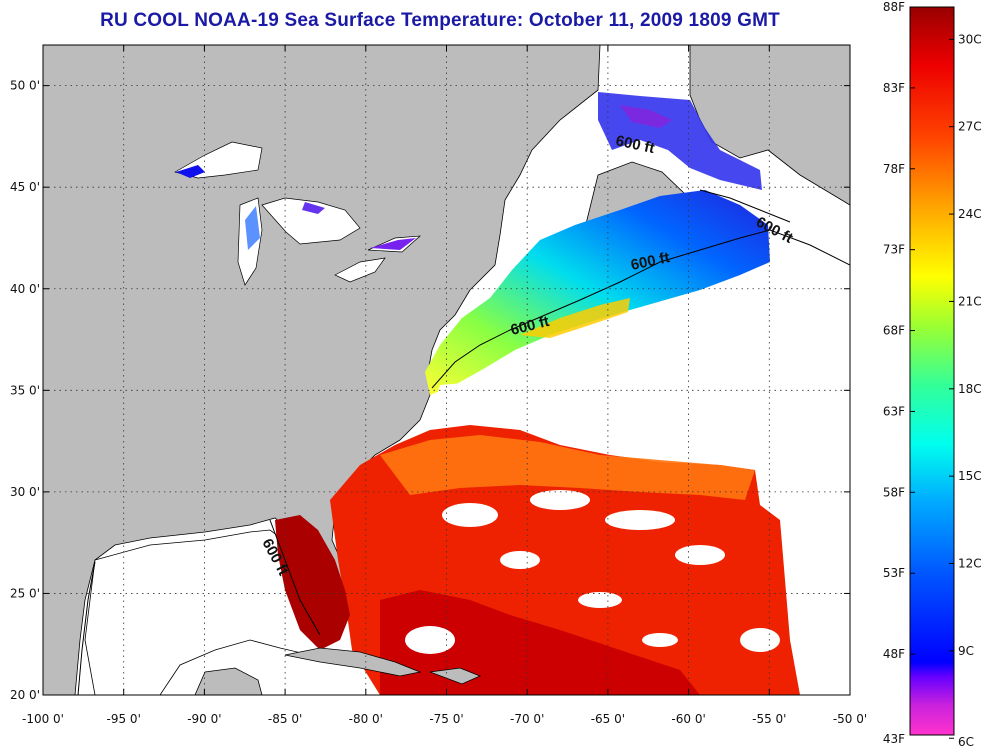 Image resolution: width=984 pixels, height=754 pixels. I want to click on lat-tick-label: 25 0', so click(25, 593).